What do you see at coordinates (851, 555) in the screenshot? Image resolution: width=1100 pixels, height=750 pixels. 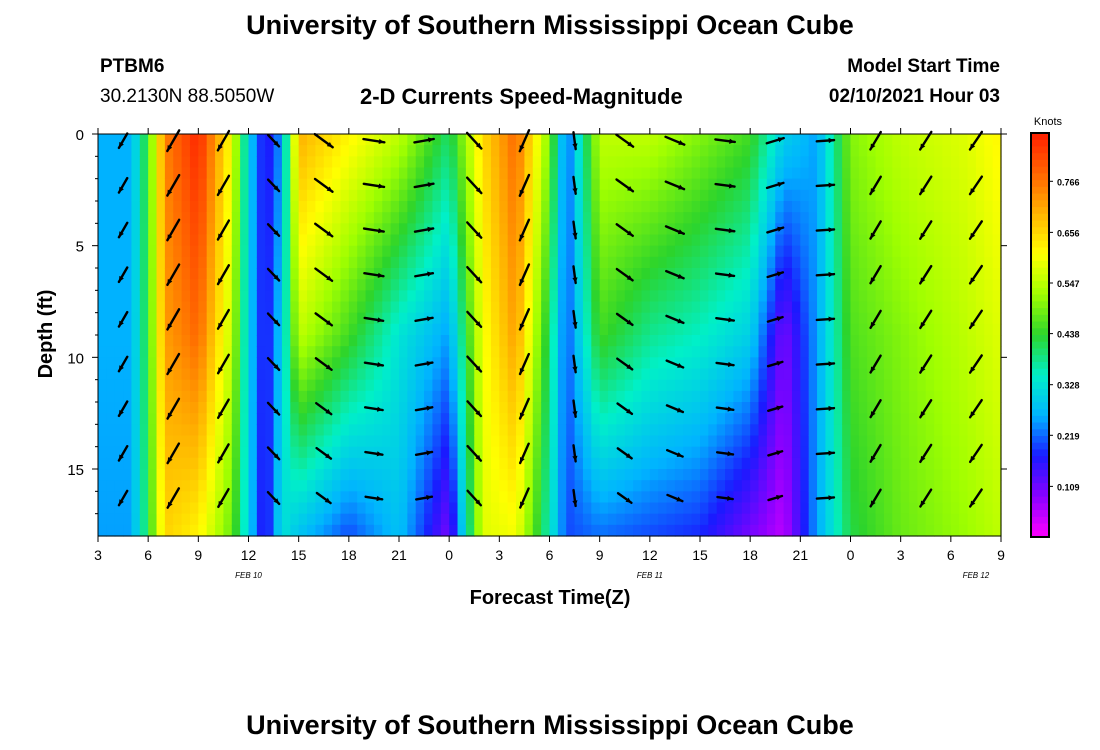 I see `x-tick-label: 0` at bounding box center [851, 555].